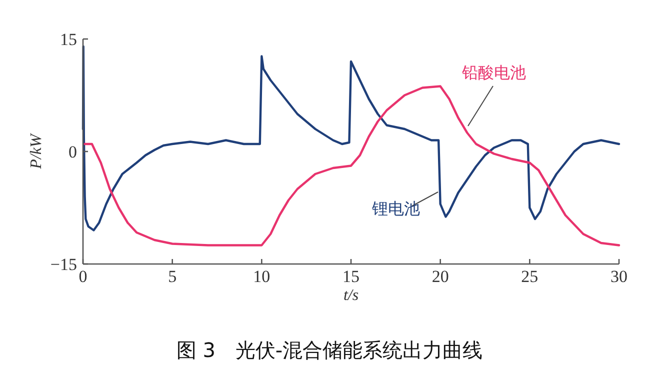 The height and width of the screenshot is (371, 659). Describe the element at coordinates (529, 276) in the screenshot. I see `x-tick-label: 25` at that location.